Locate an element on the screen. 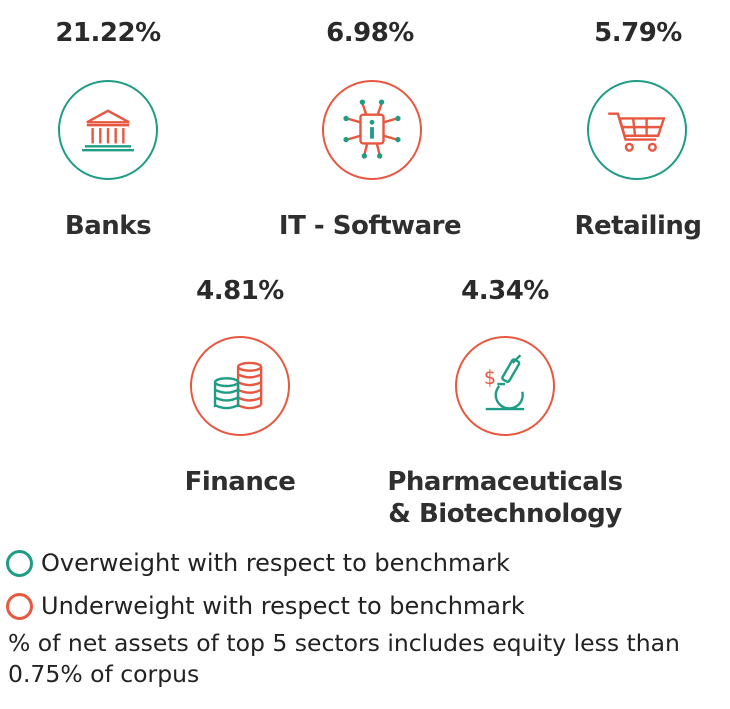  sector-percent: 4.81% is located at coordinates (240, 291).